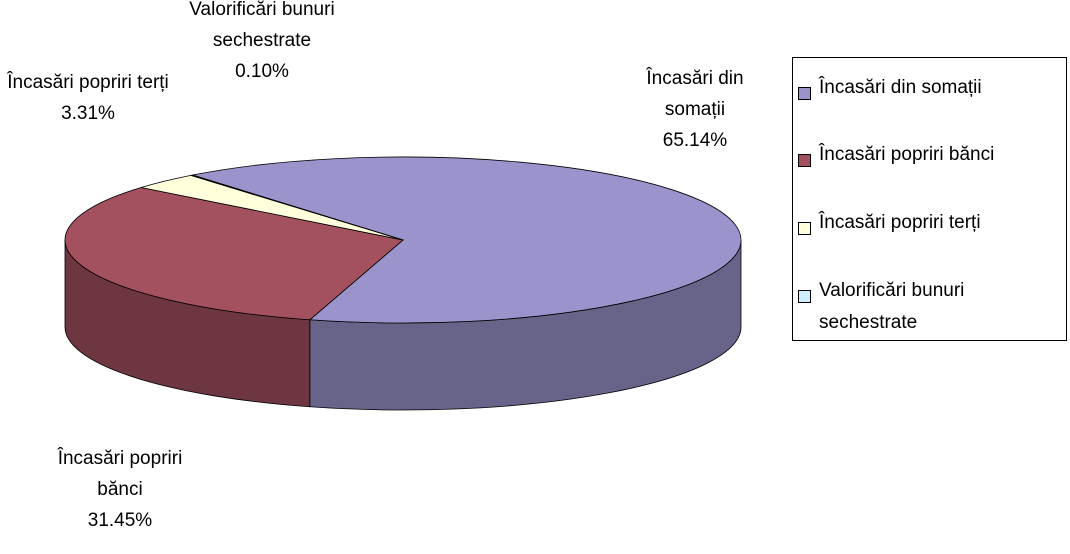  I want to click on legend-label: Încasări din somații, so click(900, 87).